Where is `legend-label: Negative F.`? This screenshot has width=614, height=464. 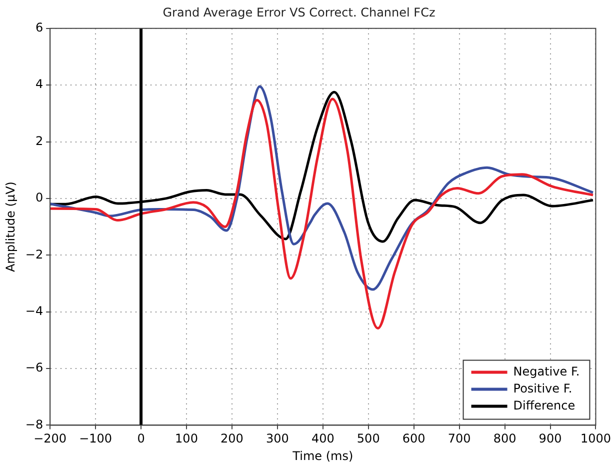
legend-label: Negative F. is located at coordinates (546, 371).